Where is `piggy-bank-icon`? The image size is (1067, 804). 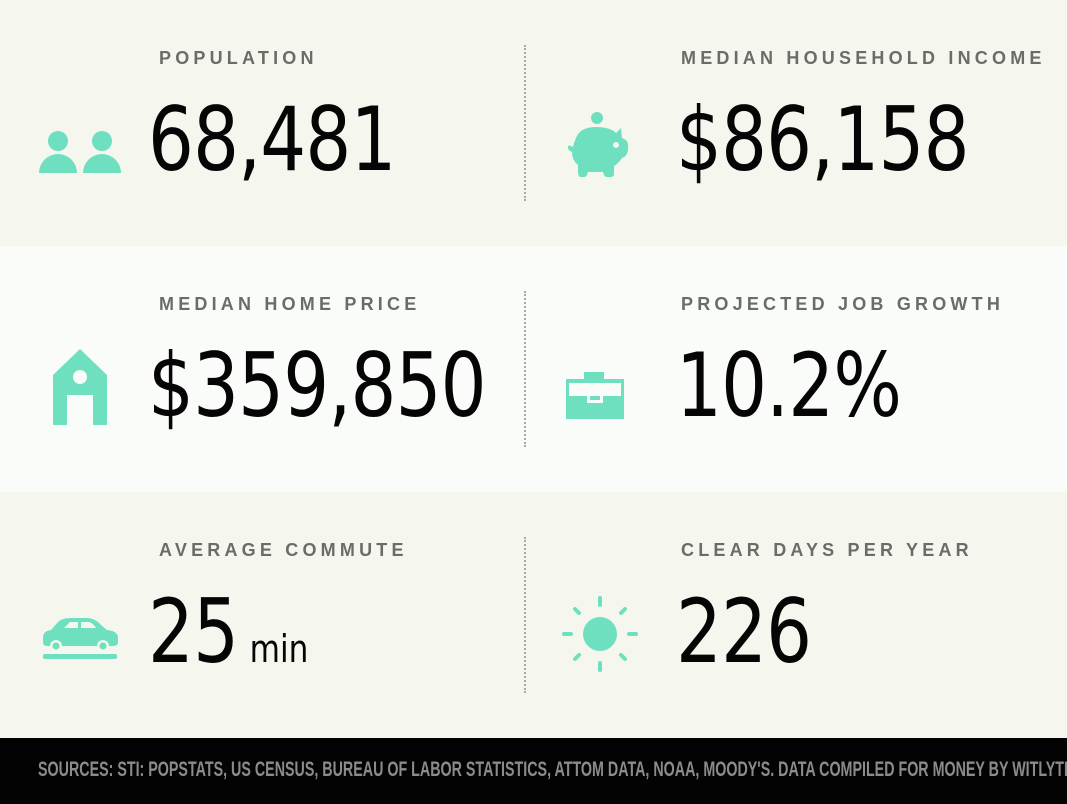 piggy-bank-icon is located at coordinates (598, 146).